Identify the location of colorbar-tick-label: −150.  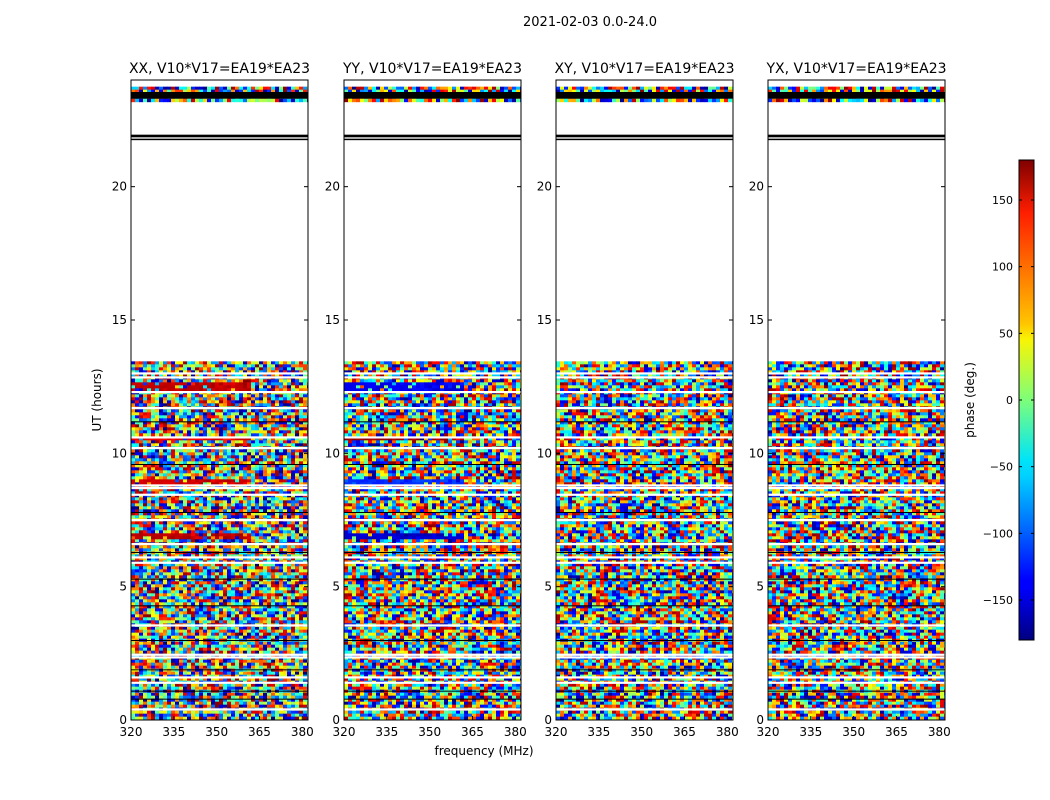
(998, 600).